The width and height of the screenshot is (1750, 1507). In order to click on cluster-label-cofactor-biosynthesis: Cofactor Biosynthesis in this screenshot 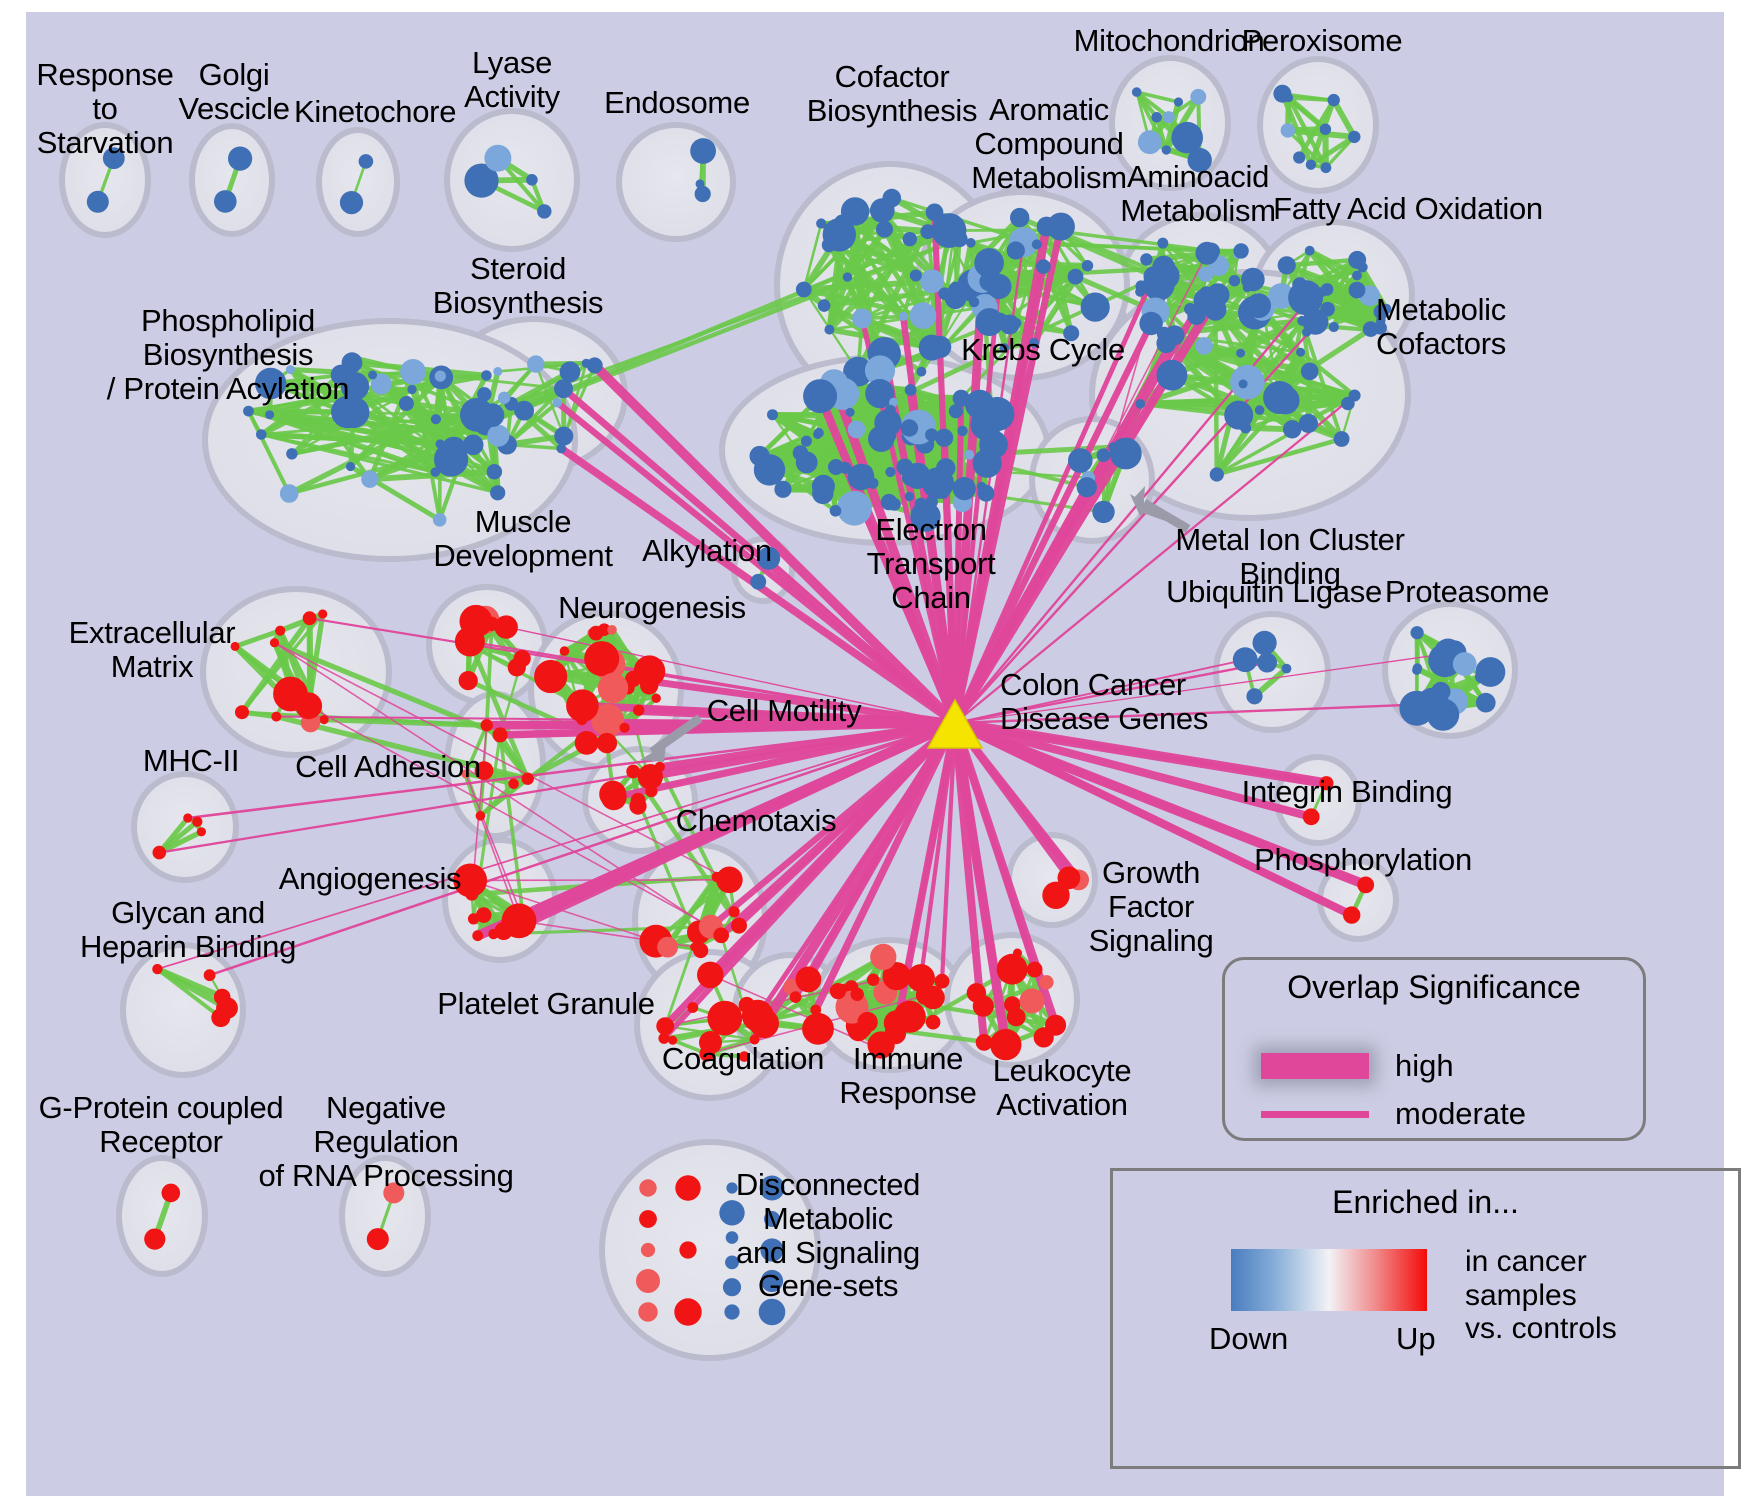, I will do `click(892, 93)`.